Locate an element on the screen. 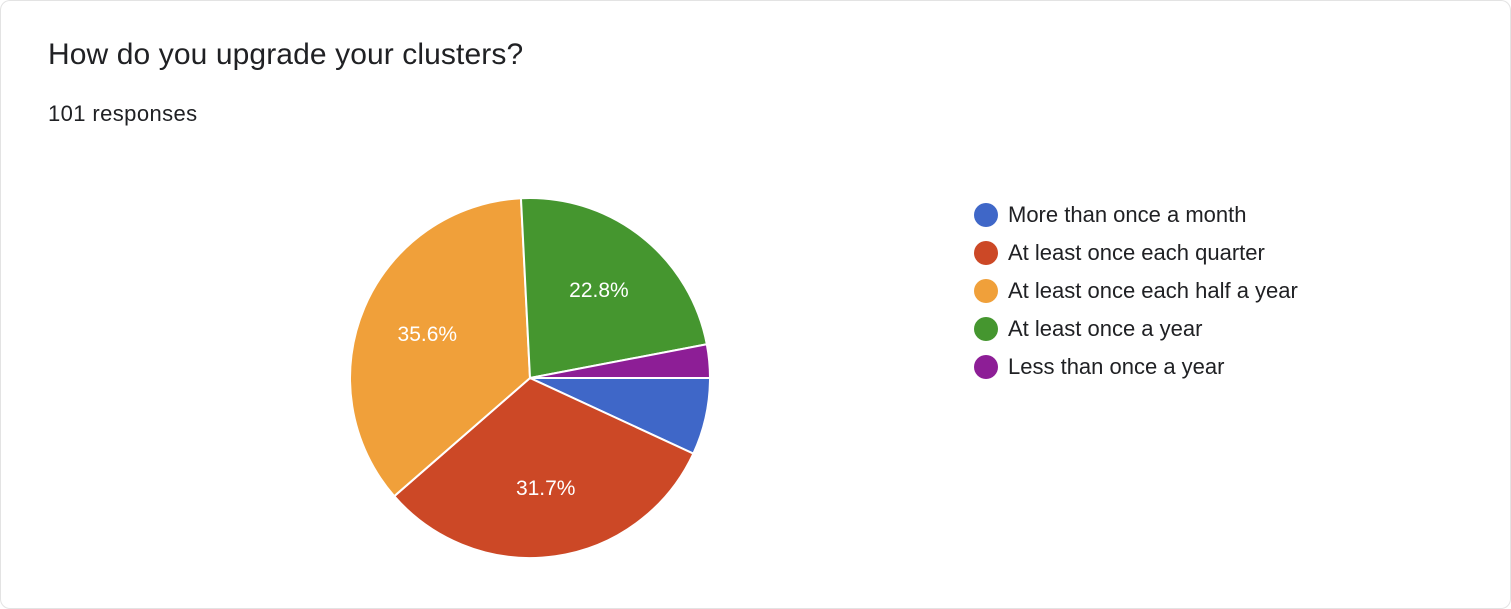  legend-label: At least once each half a year is located at coordinates (1153, 290).